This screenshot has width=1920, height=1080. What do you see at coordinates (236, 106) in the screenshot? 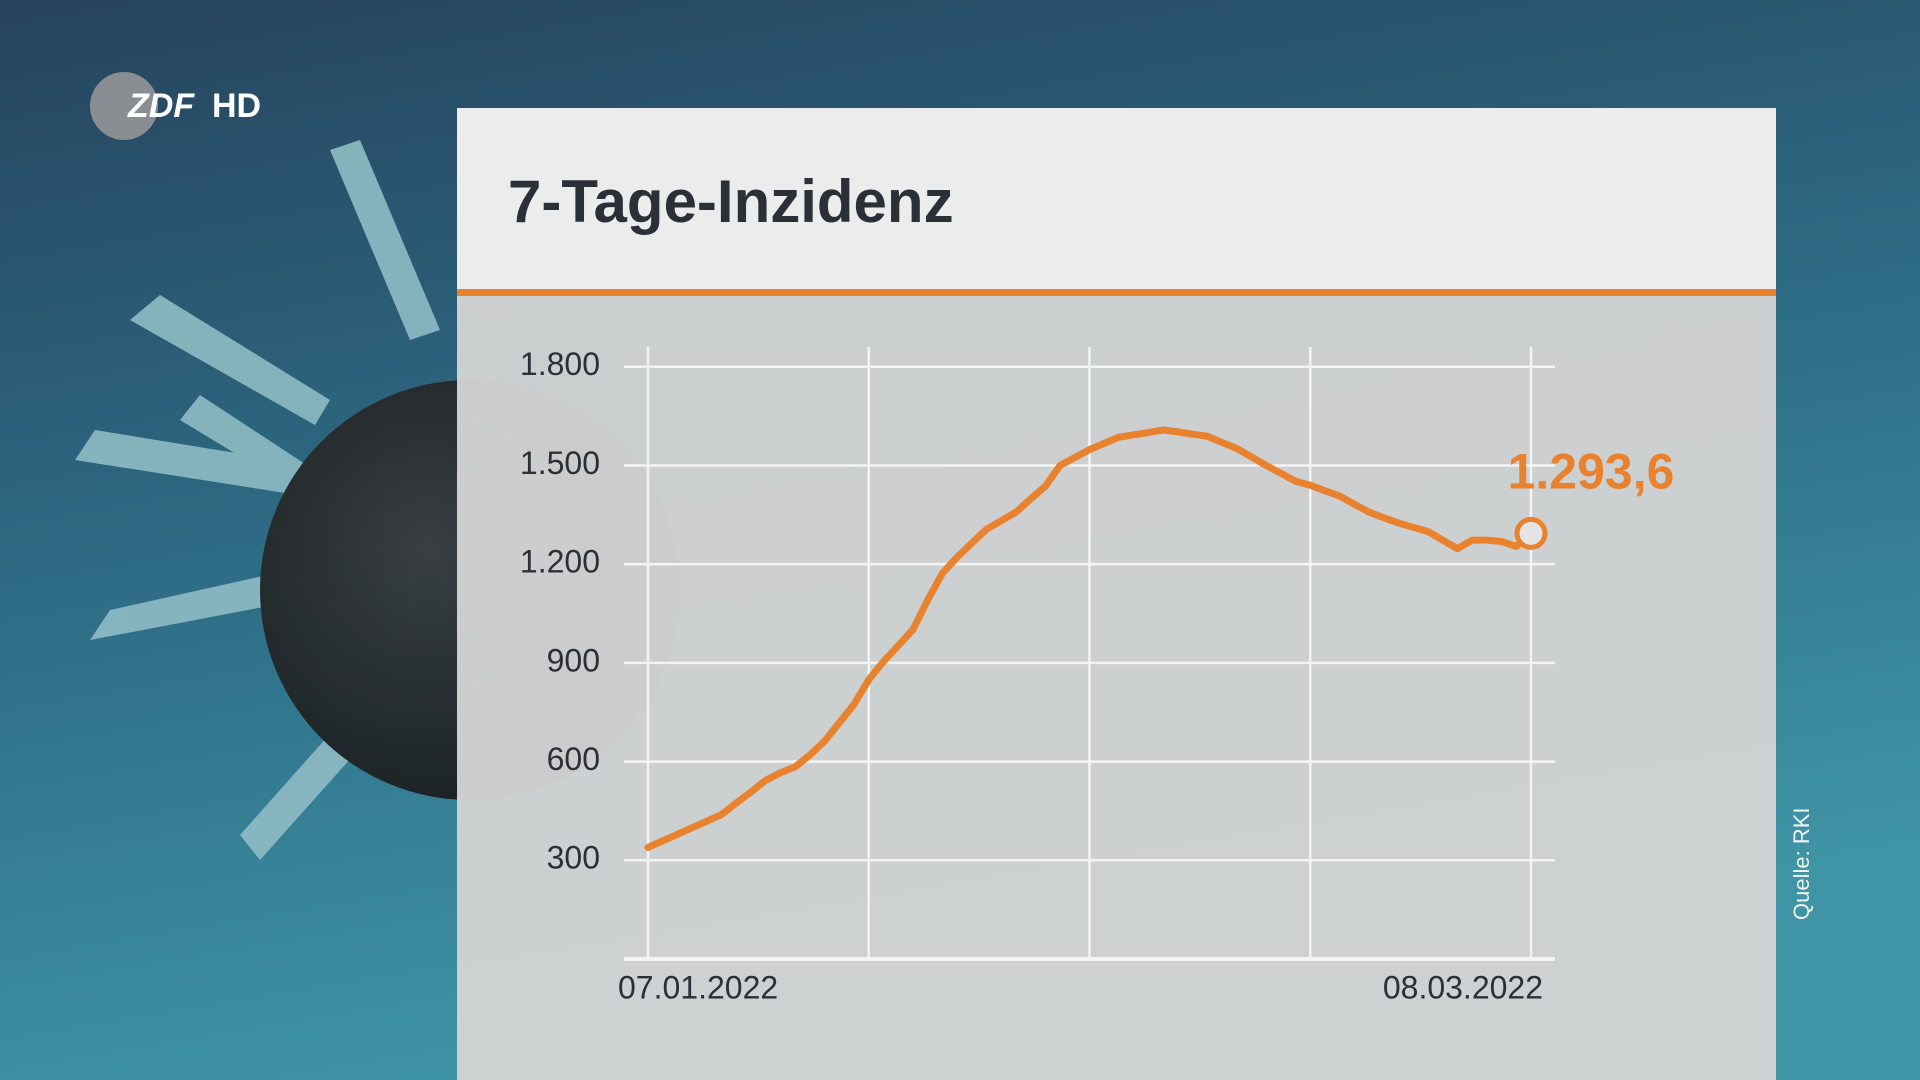
I see `logo-suffix: HD` at bounding box center [236, 106].